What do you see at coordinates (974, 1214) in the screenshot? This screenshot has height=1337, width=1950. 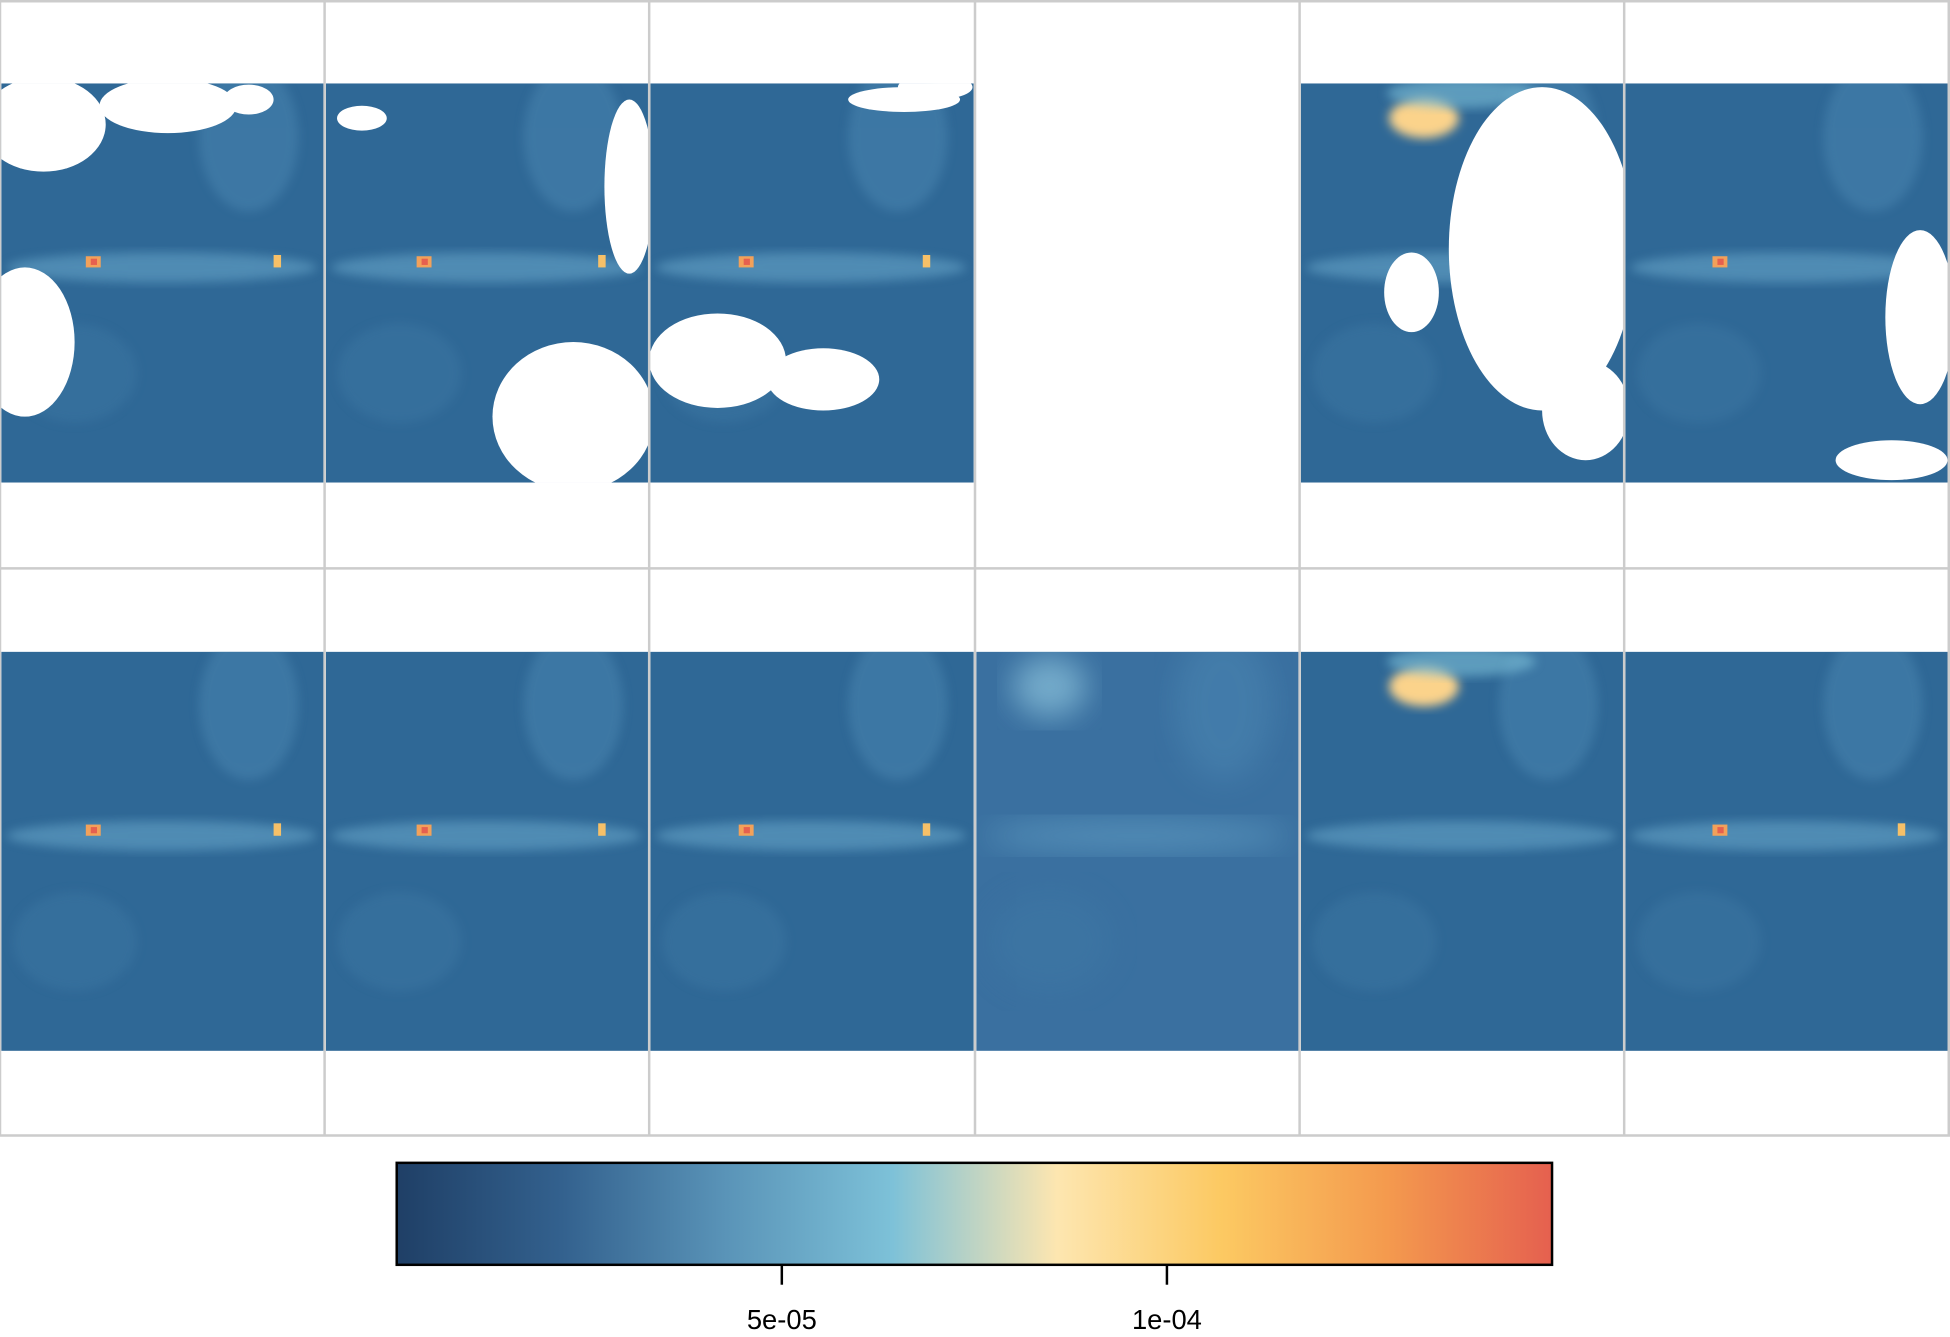 I see `colorbar-ramp` at bounding box center [974, 1214].